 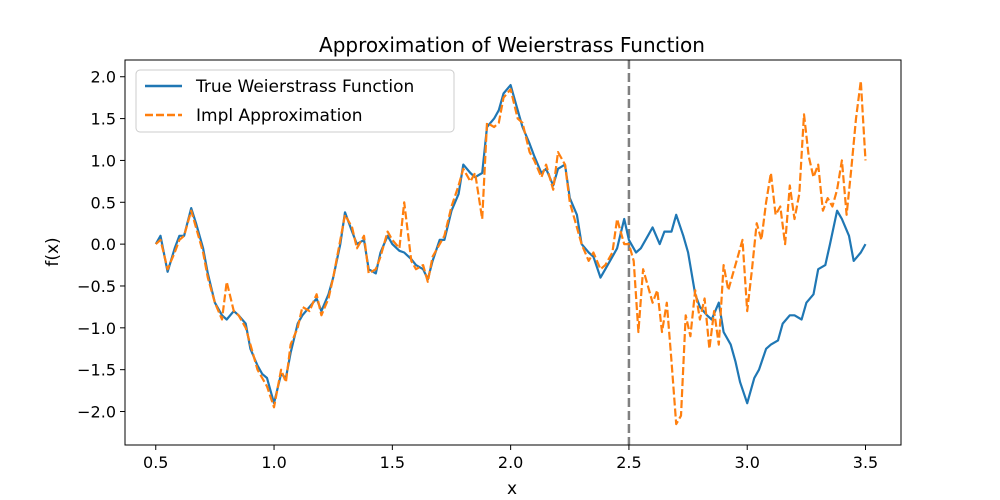 I want to click on legend-label: Impl Approximation, so click(x=279, y=116).